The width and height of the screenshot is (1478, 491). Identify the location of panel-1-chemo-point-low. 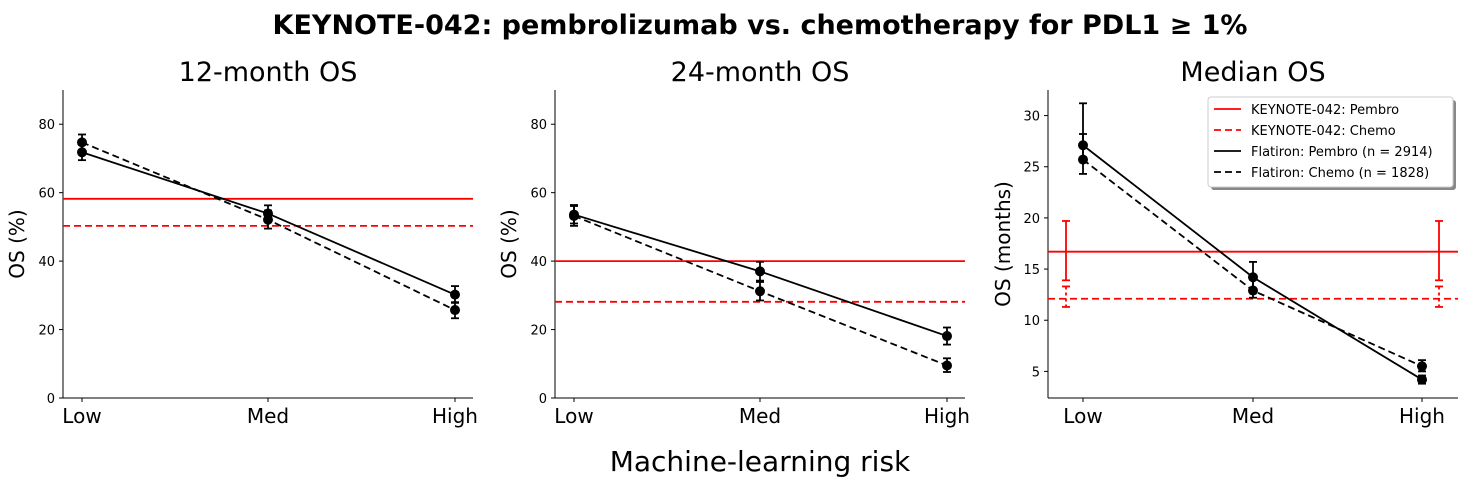
(82, 142).